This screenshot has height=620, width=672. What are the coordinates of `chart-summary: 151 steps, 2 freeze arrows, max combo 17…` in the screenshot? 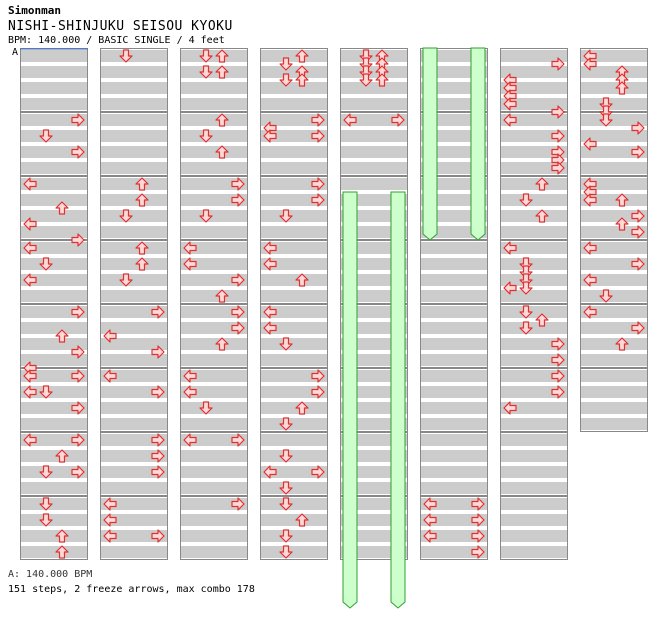 It's located at (131, 589).